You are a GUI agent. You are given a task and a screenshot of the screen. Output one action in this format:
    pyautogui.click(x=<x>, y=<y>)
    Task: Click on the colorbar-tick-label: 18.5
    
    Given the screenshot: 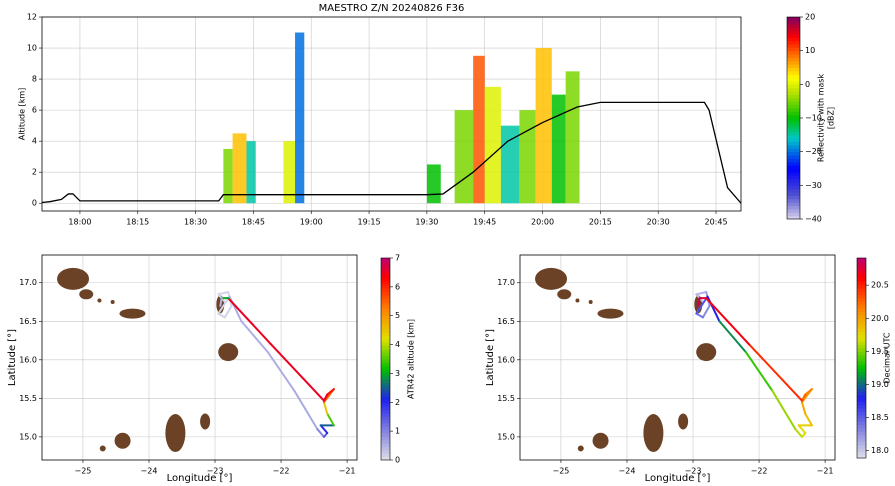 What is the action you would take?
    pyautogui.click(x=880, y=417)
    